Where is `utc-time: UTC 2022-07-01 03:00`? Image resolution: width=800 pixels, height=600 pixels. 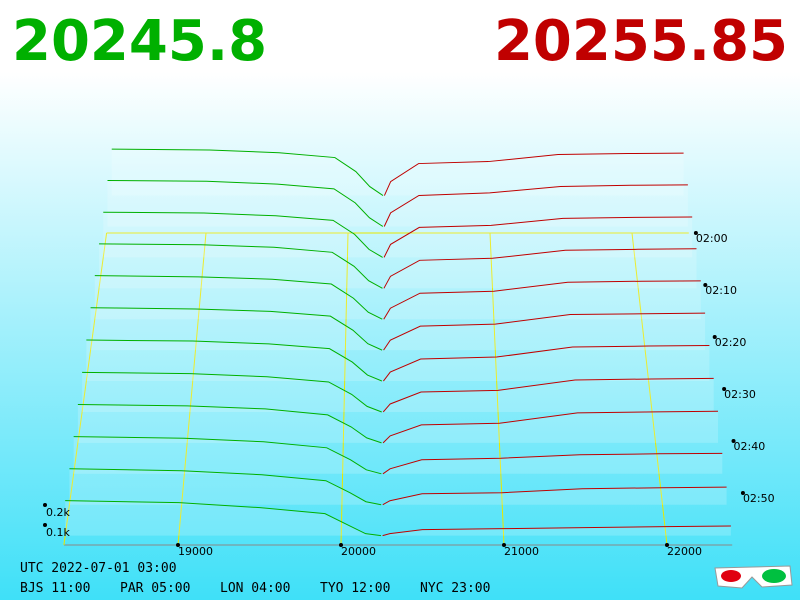 utc-time: UTC 2022-07-01 03:00 is located at coordinates (98, 568).